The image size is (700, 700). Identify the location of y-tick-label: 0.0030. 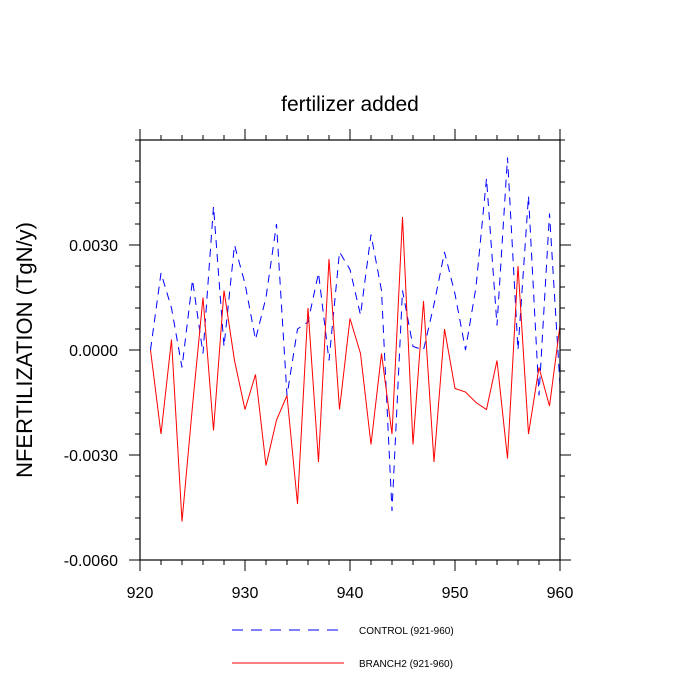
(93, 246).